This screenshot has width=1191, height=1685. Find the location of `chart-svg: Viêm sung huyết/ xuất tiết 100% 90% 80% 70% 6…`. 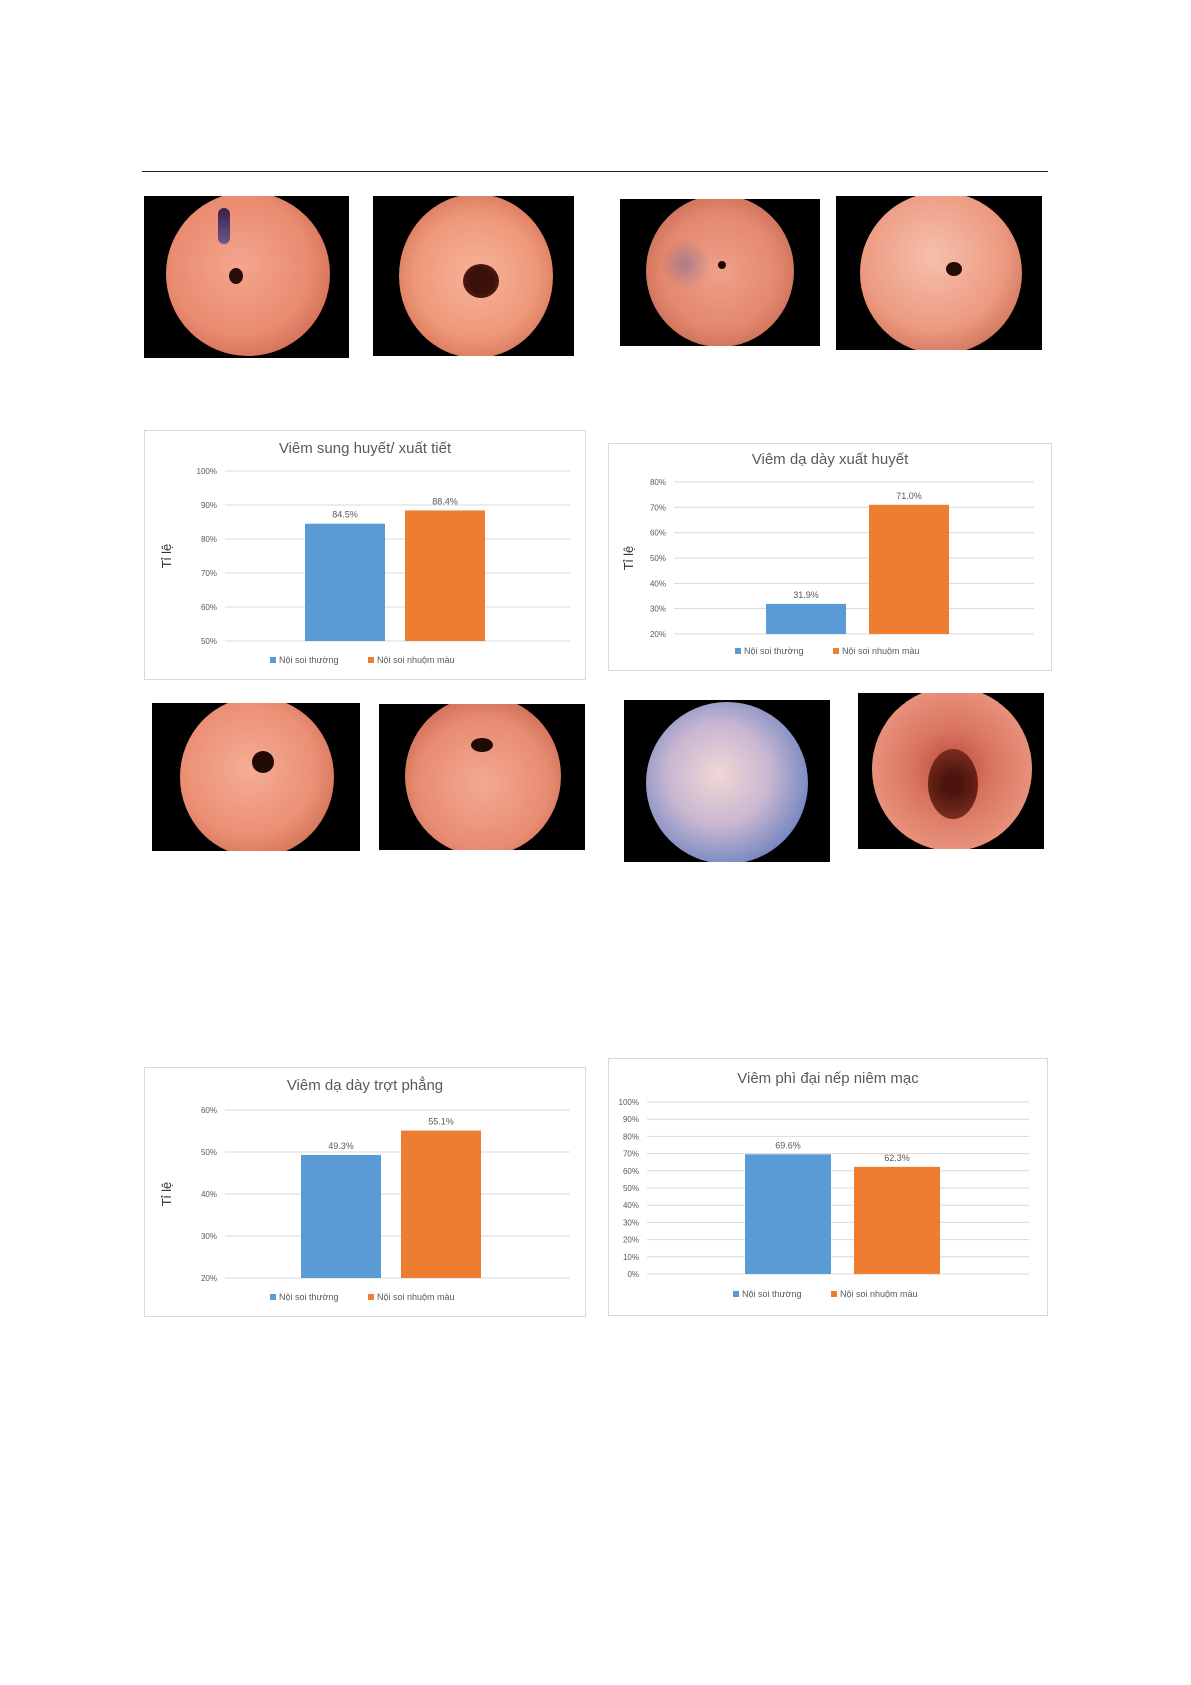

chart-svg: Viêm sung huyết/ xuất tiết 100% 90% 80% 70% 6… is located at coordinates (364, 552).